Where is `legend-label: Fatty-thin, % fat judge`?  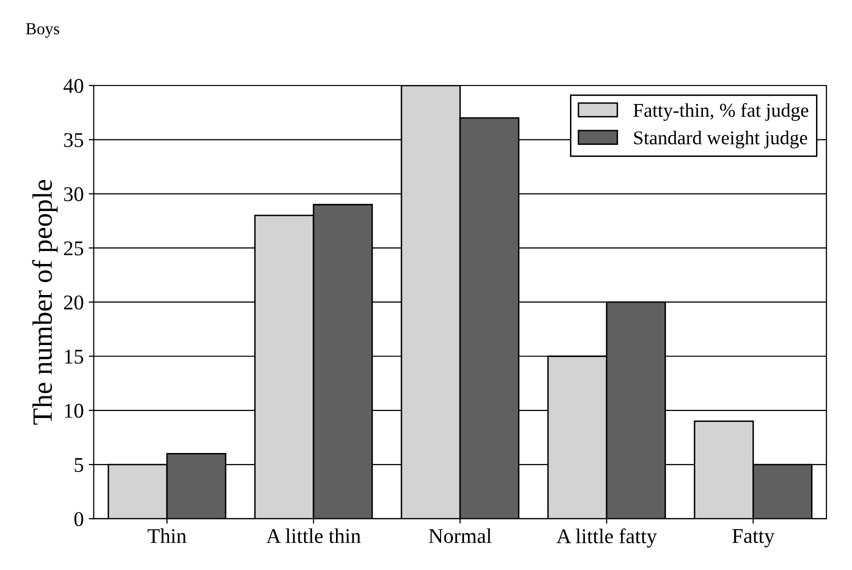
legend-label: Fatty-thin, % fat judge is located at coordinates (720, 112).